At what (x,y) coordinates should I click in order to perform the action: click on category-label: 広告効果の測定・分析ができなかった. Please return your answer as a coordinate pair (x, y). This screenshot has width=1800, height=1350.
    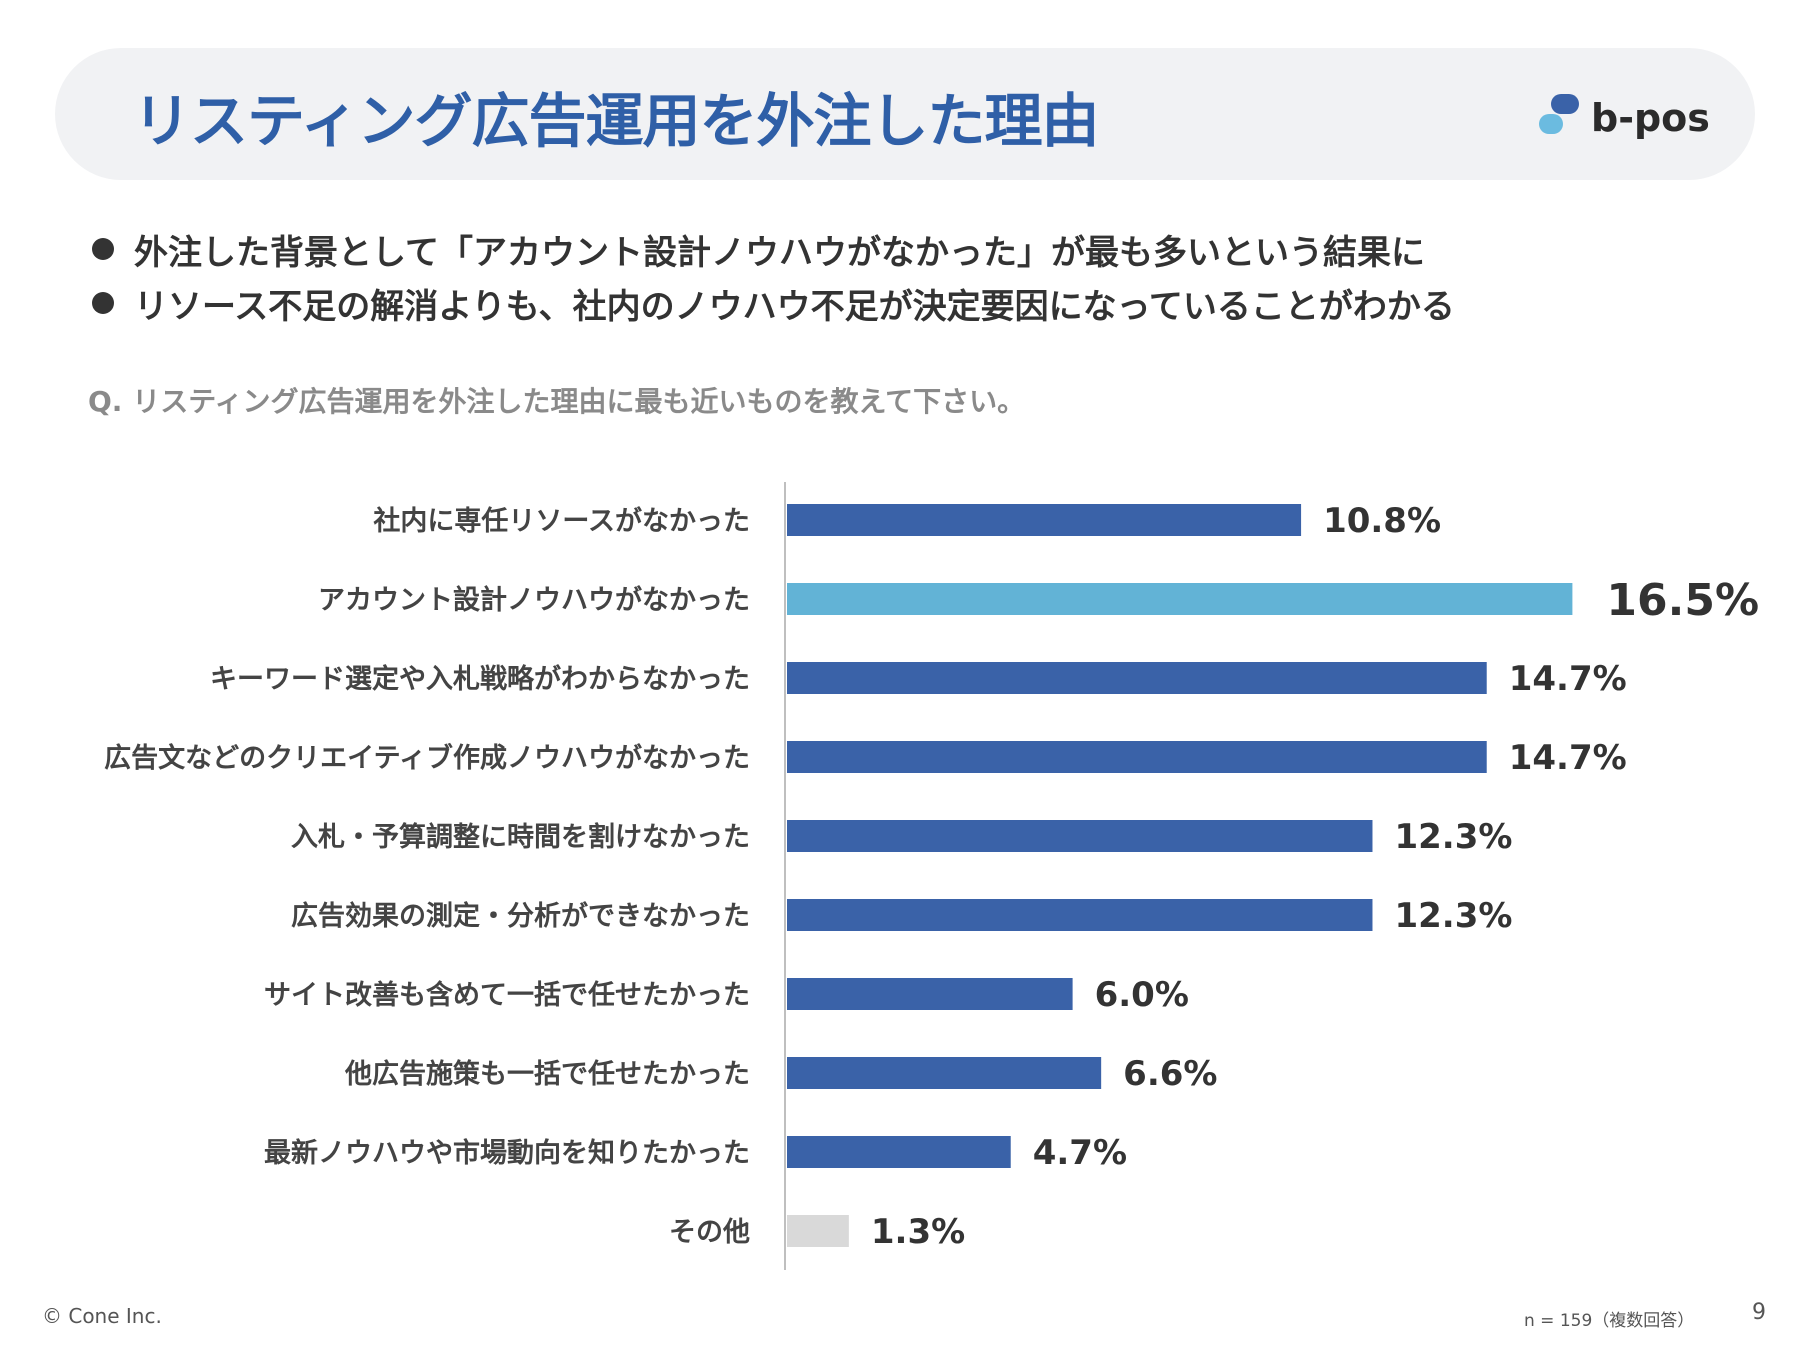
    Looking at the image, I should click on (520, 916).